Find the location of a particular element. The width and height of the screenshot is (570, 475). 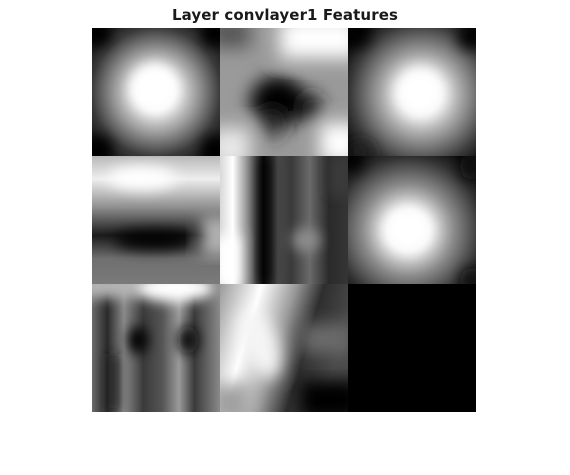

figure-title: Layer convlayer1 Features is located at coordinates (285, 15).